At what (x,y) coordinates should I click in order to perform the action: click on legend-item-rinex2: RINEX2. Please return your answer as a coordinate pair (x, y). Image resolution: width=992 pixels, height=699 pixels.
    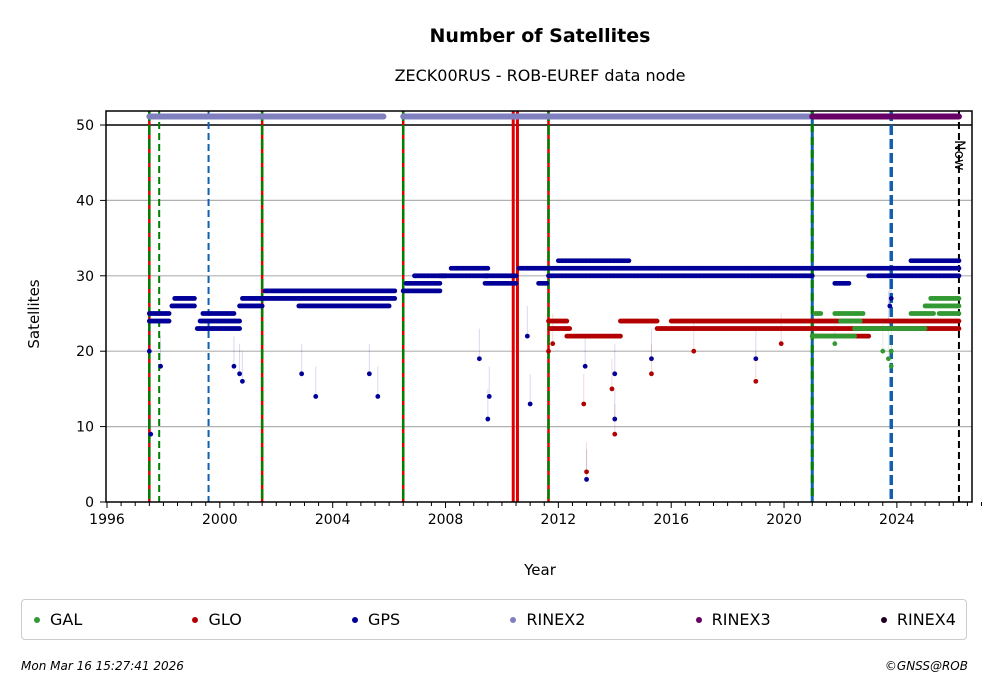
    Looking at the image, I should click on (547, 619).